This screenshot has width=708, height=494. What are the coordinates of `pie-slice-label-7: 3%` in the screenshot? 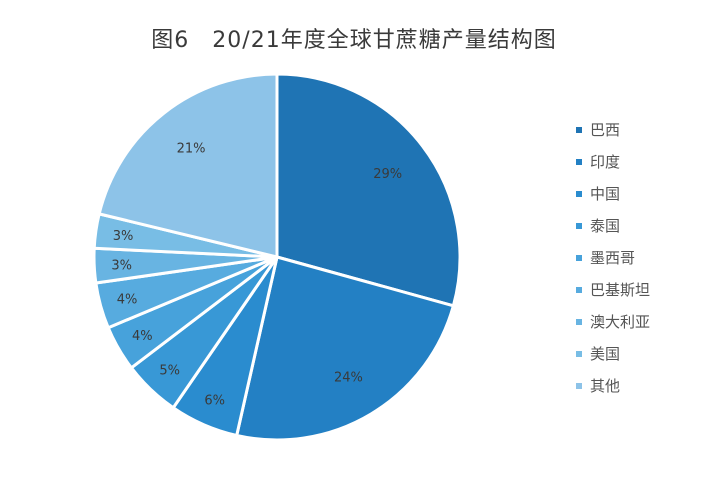 It's located at (123, 236).